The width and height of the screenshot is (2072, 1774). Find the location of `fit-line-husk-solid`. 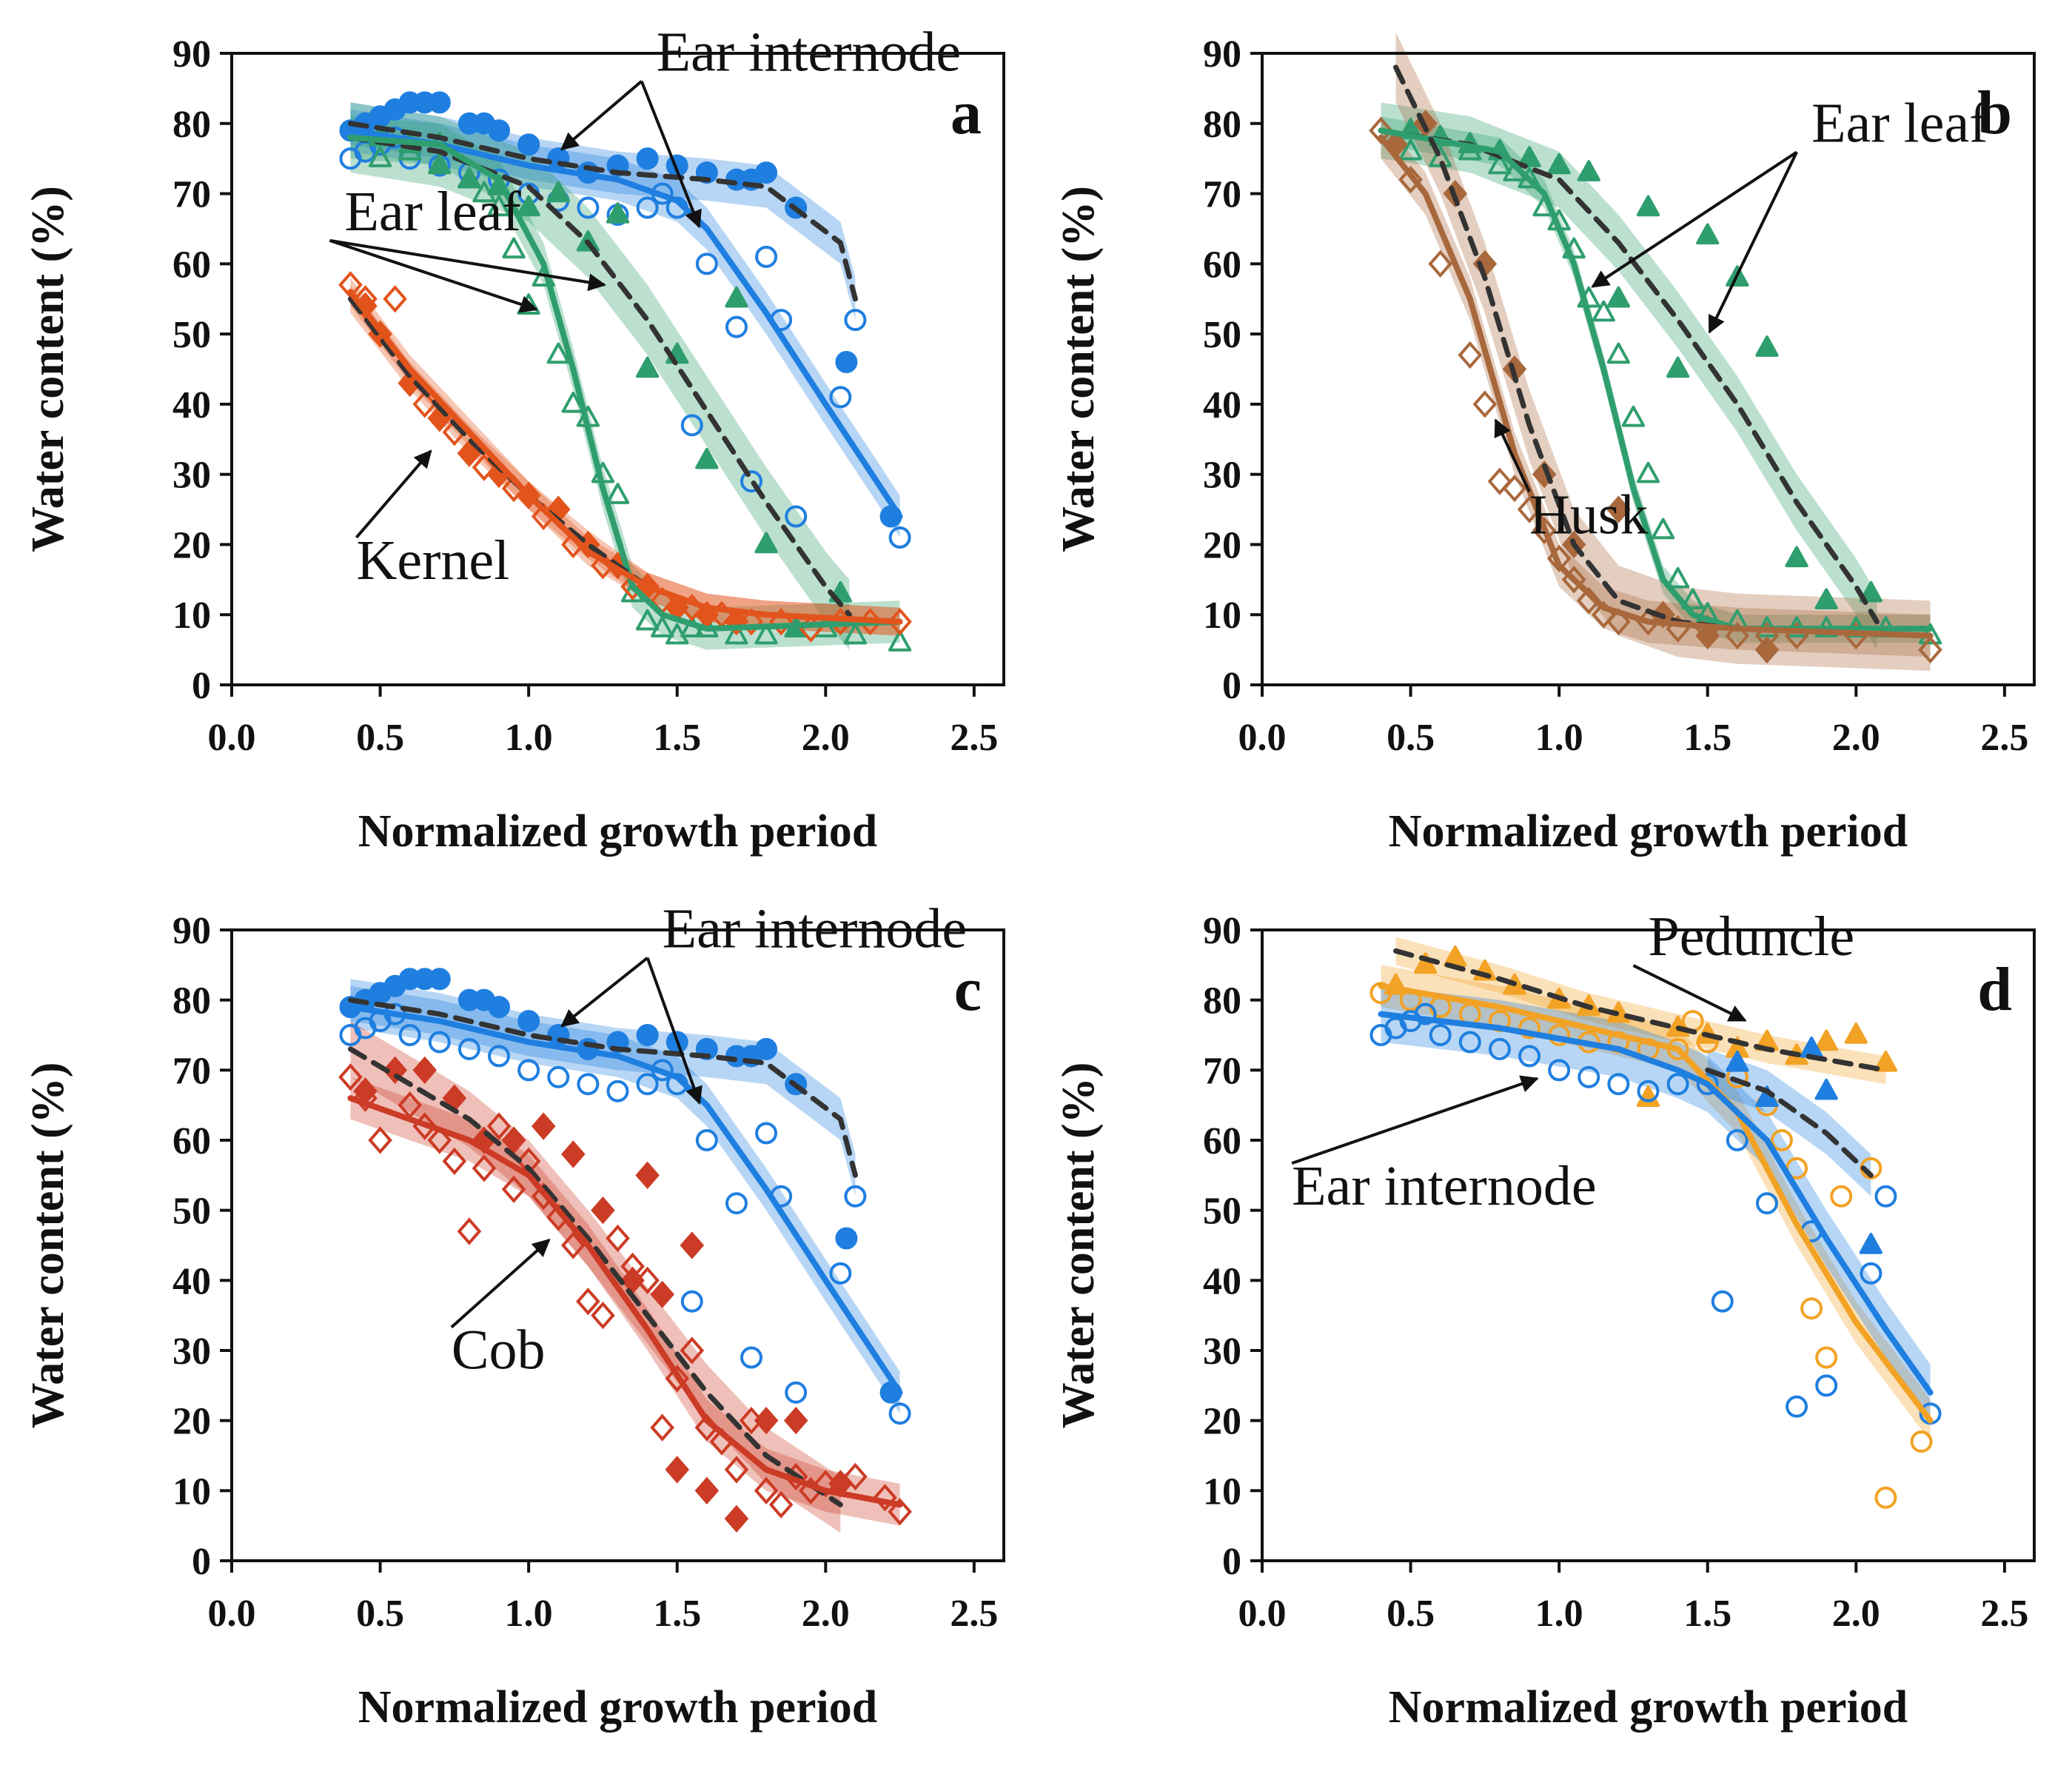

fit-line-husk-solid is located at coordinates (1656, 386).